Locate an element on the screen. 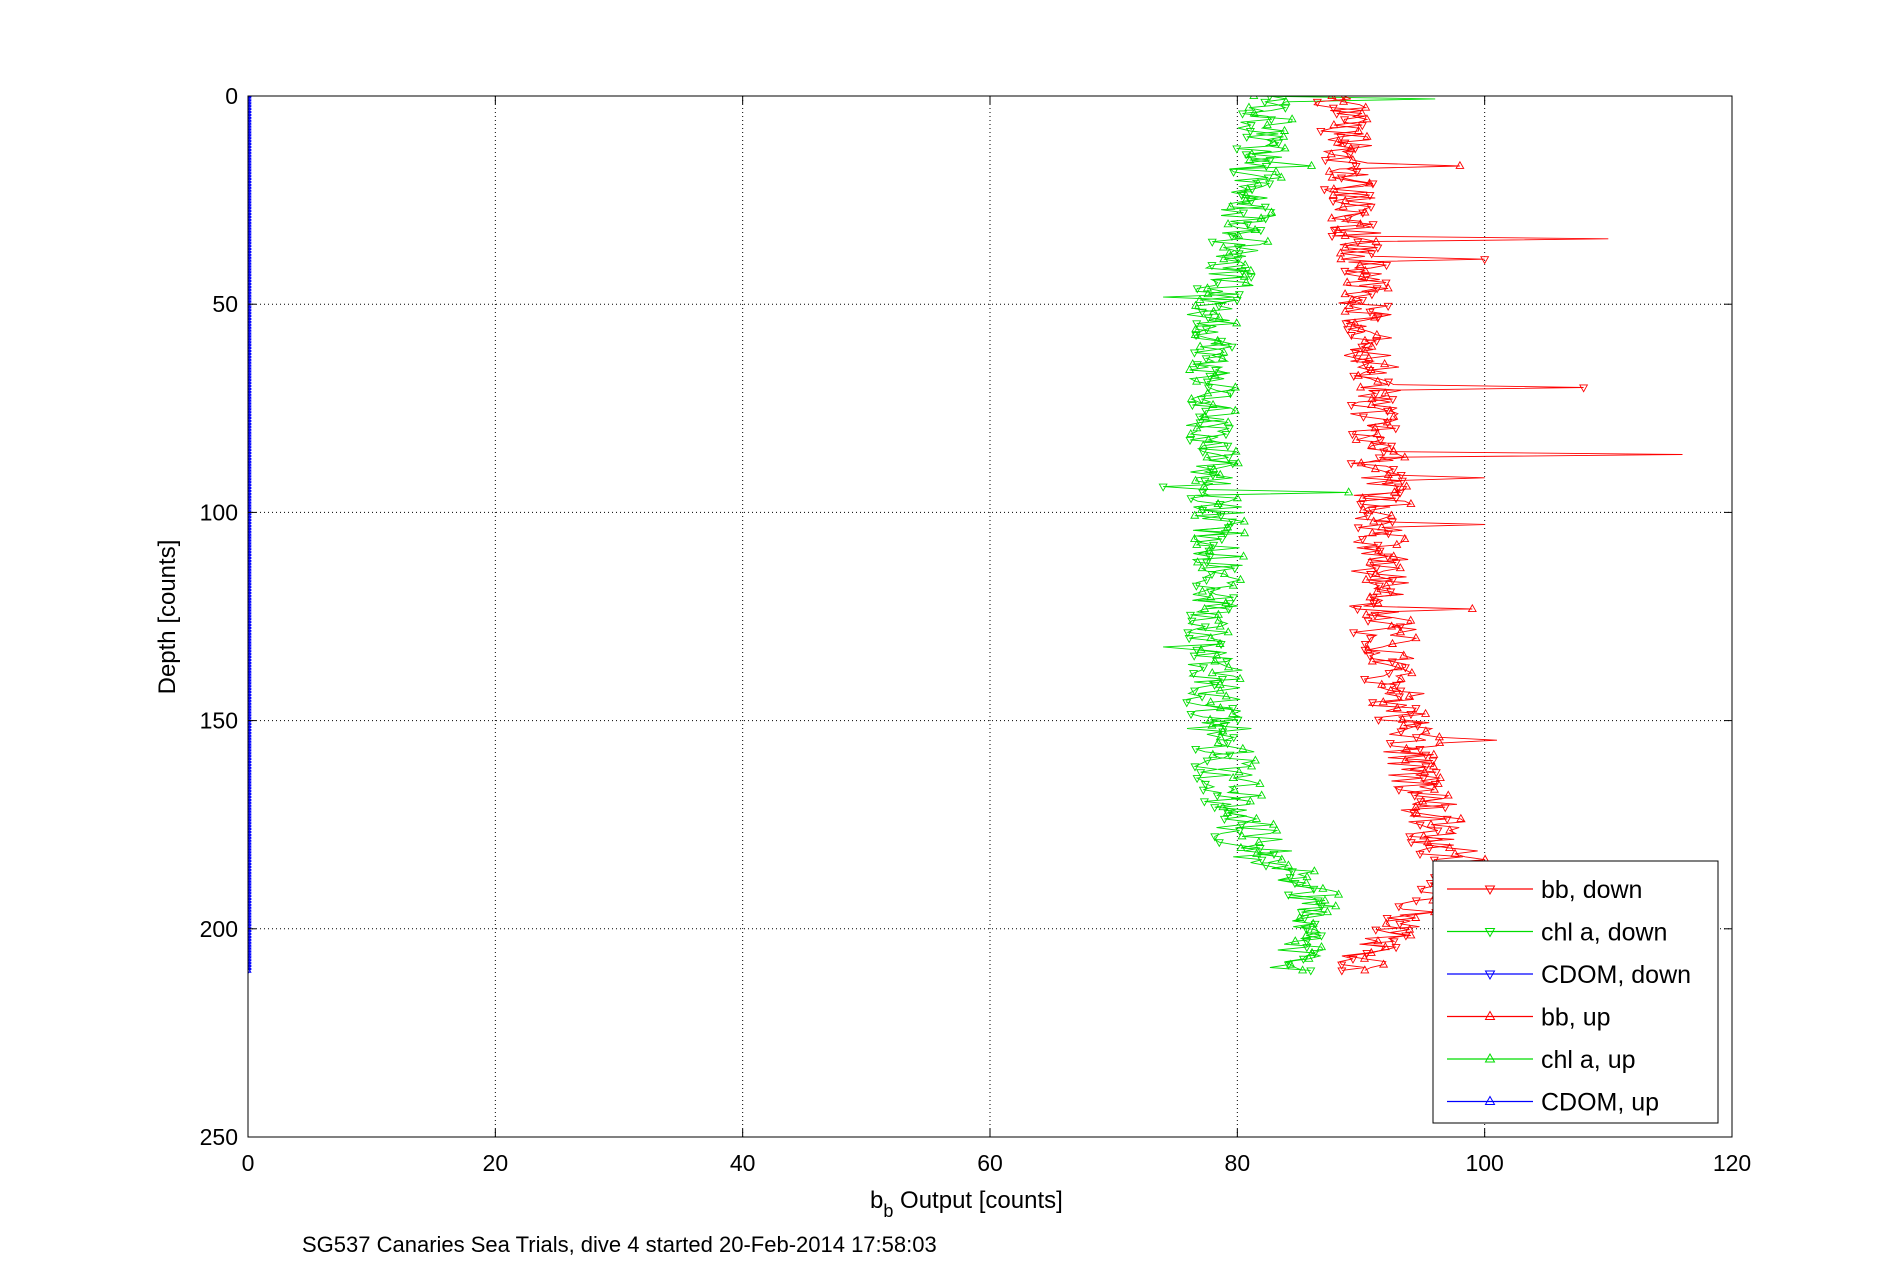 The image size is (1891, 1262). legend-label: bb, down is located at coordinates (1591, 890).